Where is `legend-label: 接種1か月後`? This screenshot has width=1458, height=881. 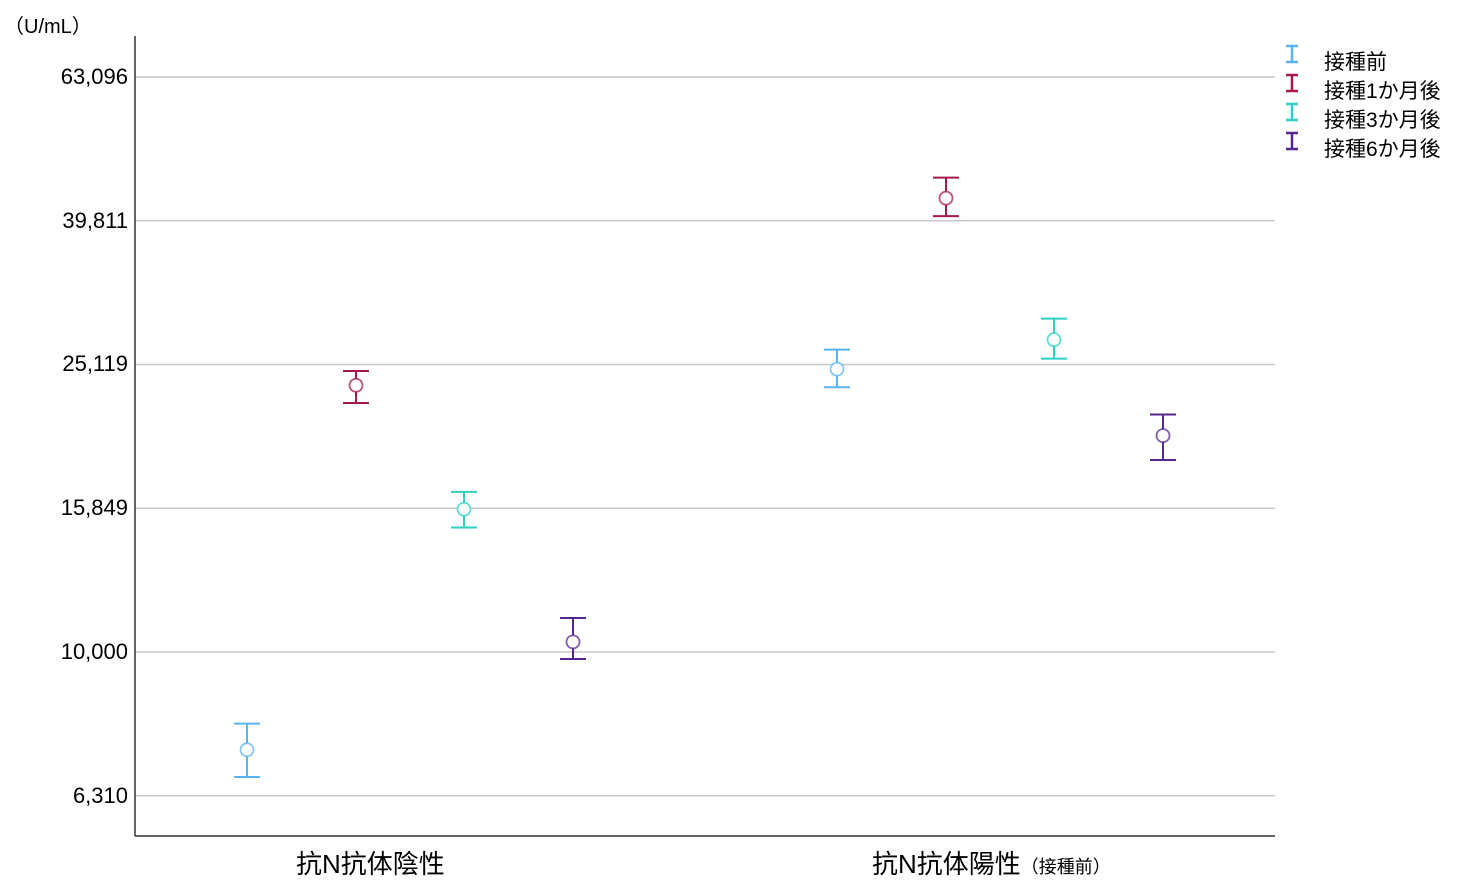 legend-label: 接種1か月後 is located at coordinates (1382, 90).